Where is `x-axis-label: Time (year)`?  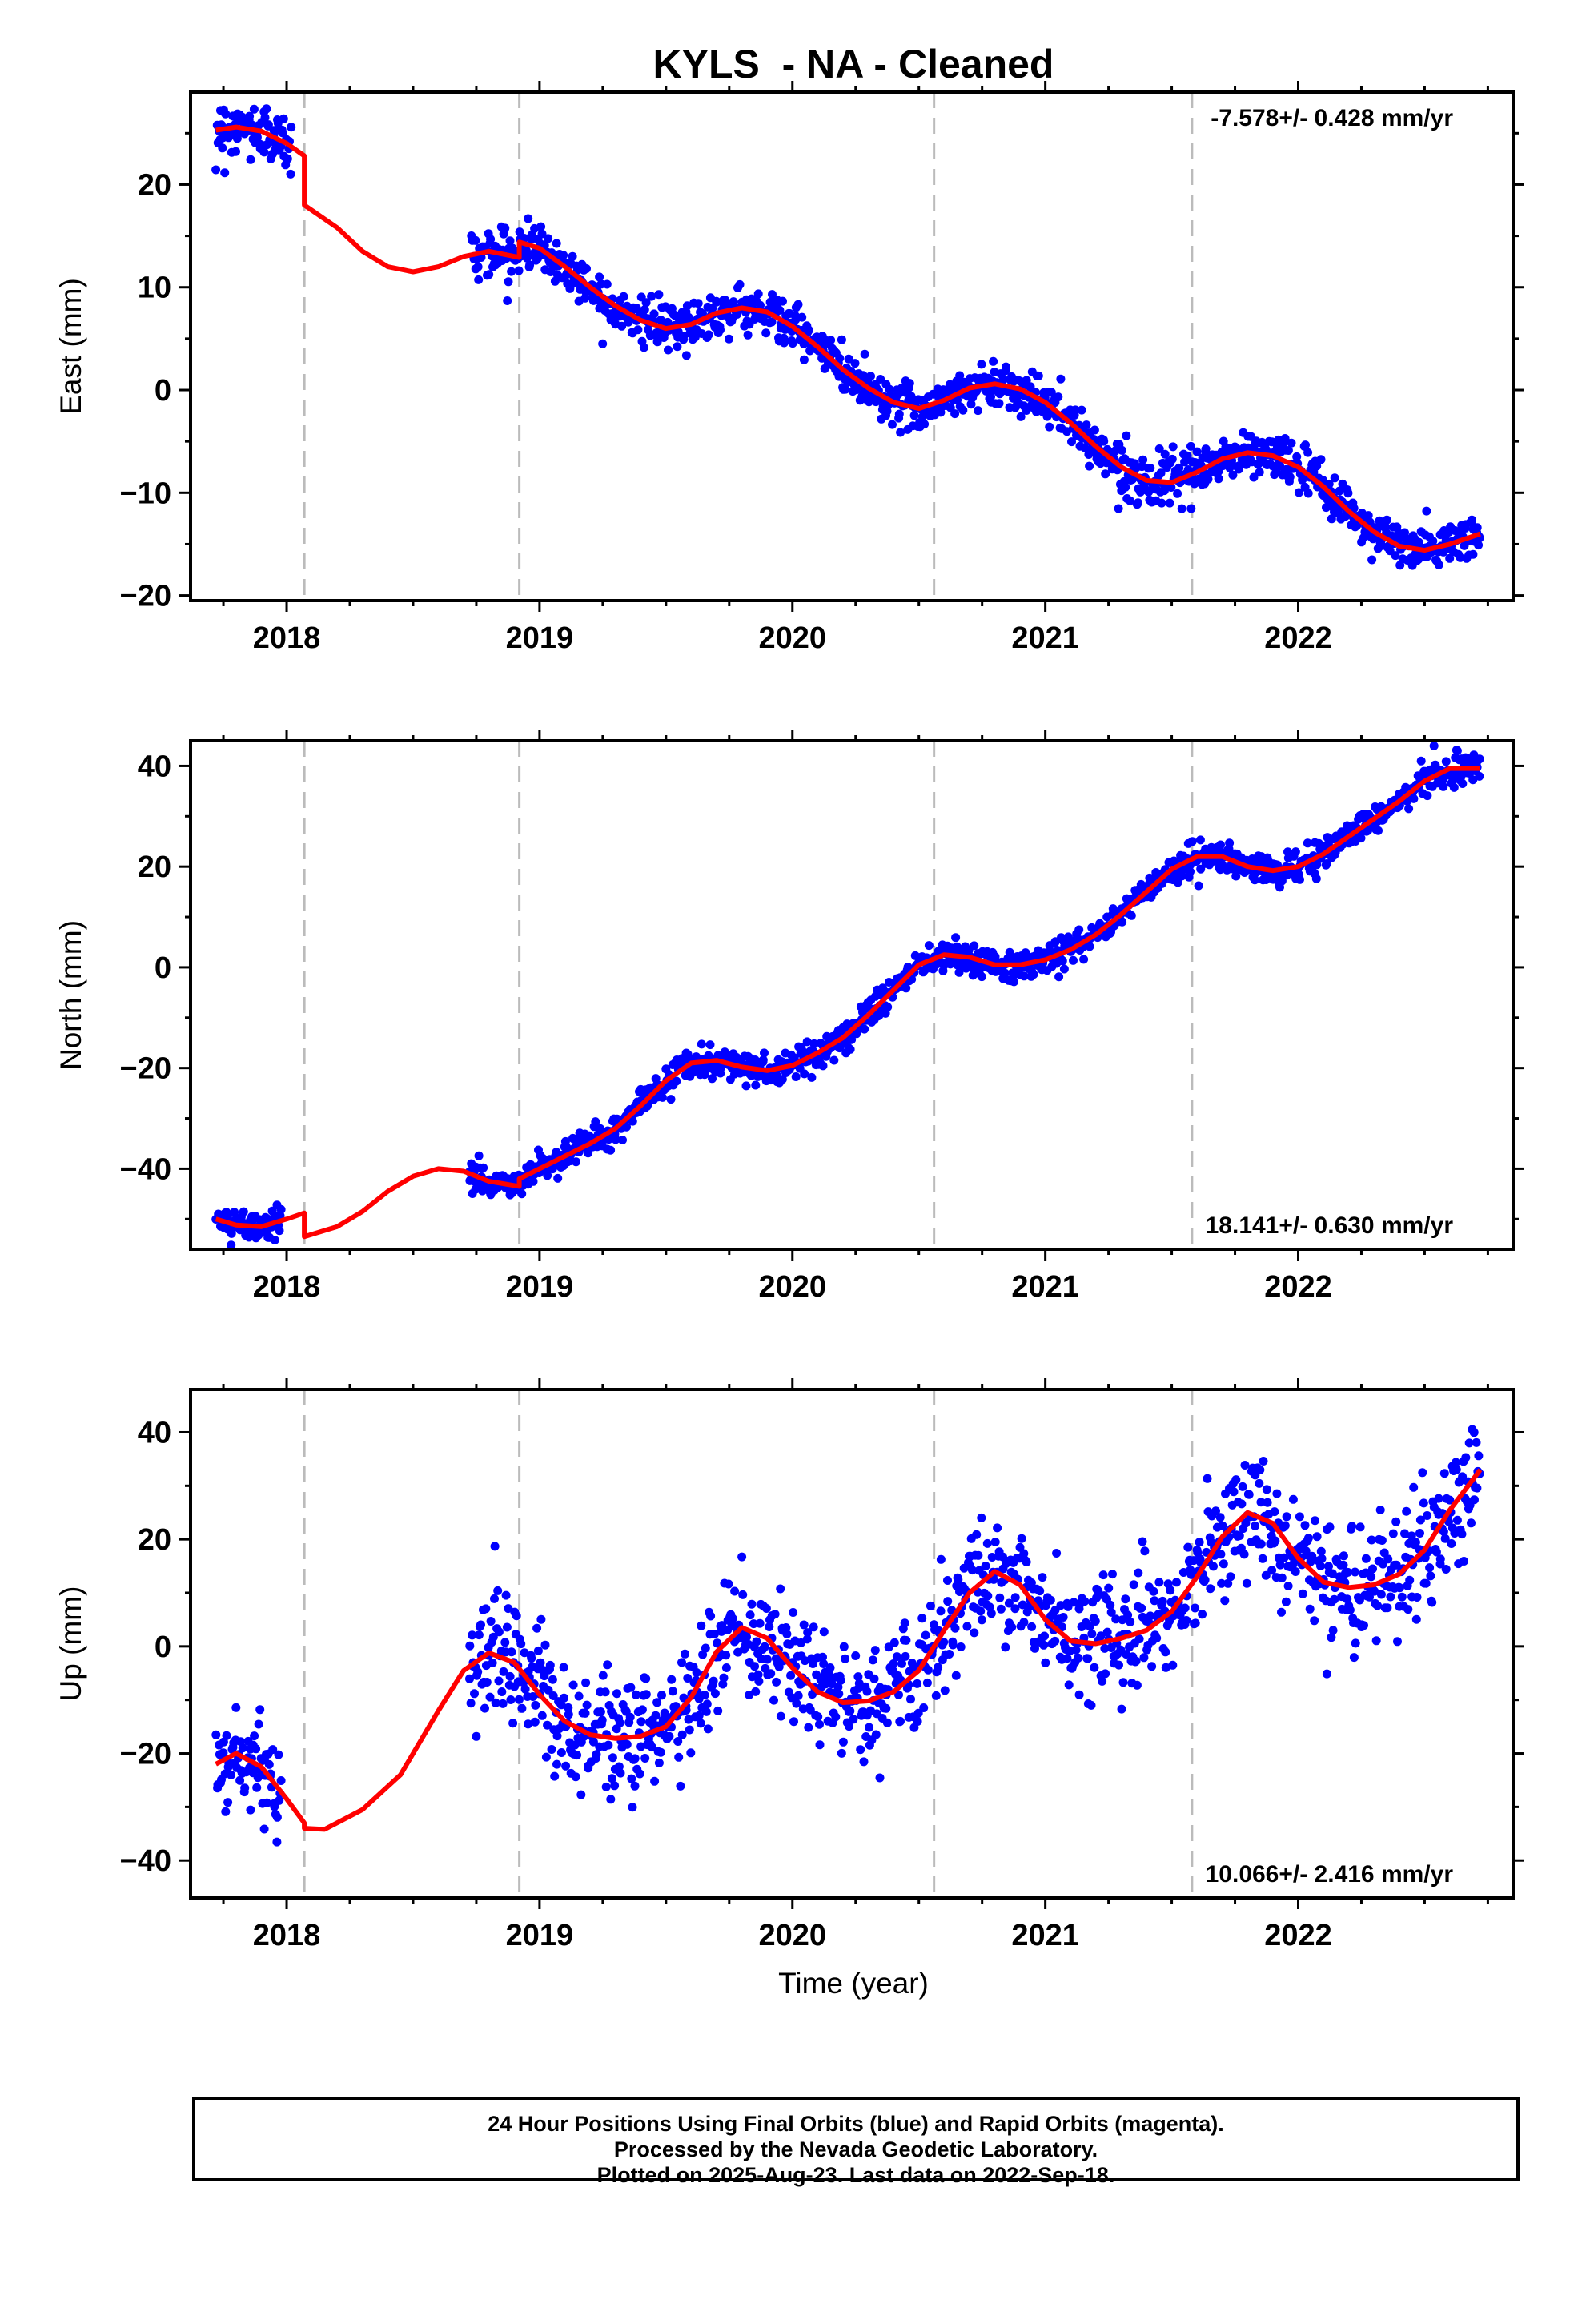 x-axis-label: Time (year) is located at coordinates (853, 1983).